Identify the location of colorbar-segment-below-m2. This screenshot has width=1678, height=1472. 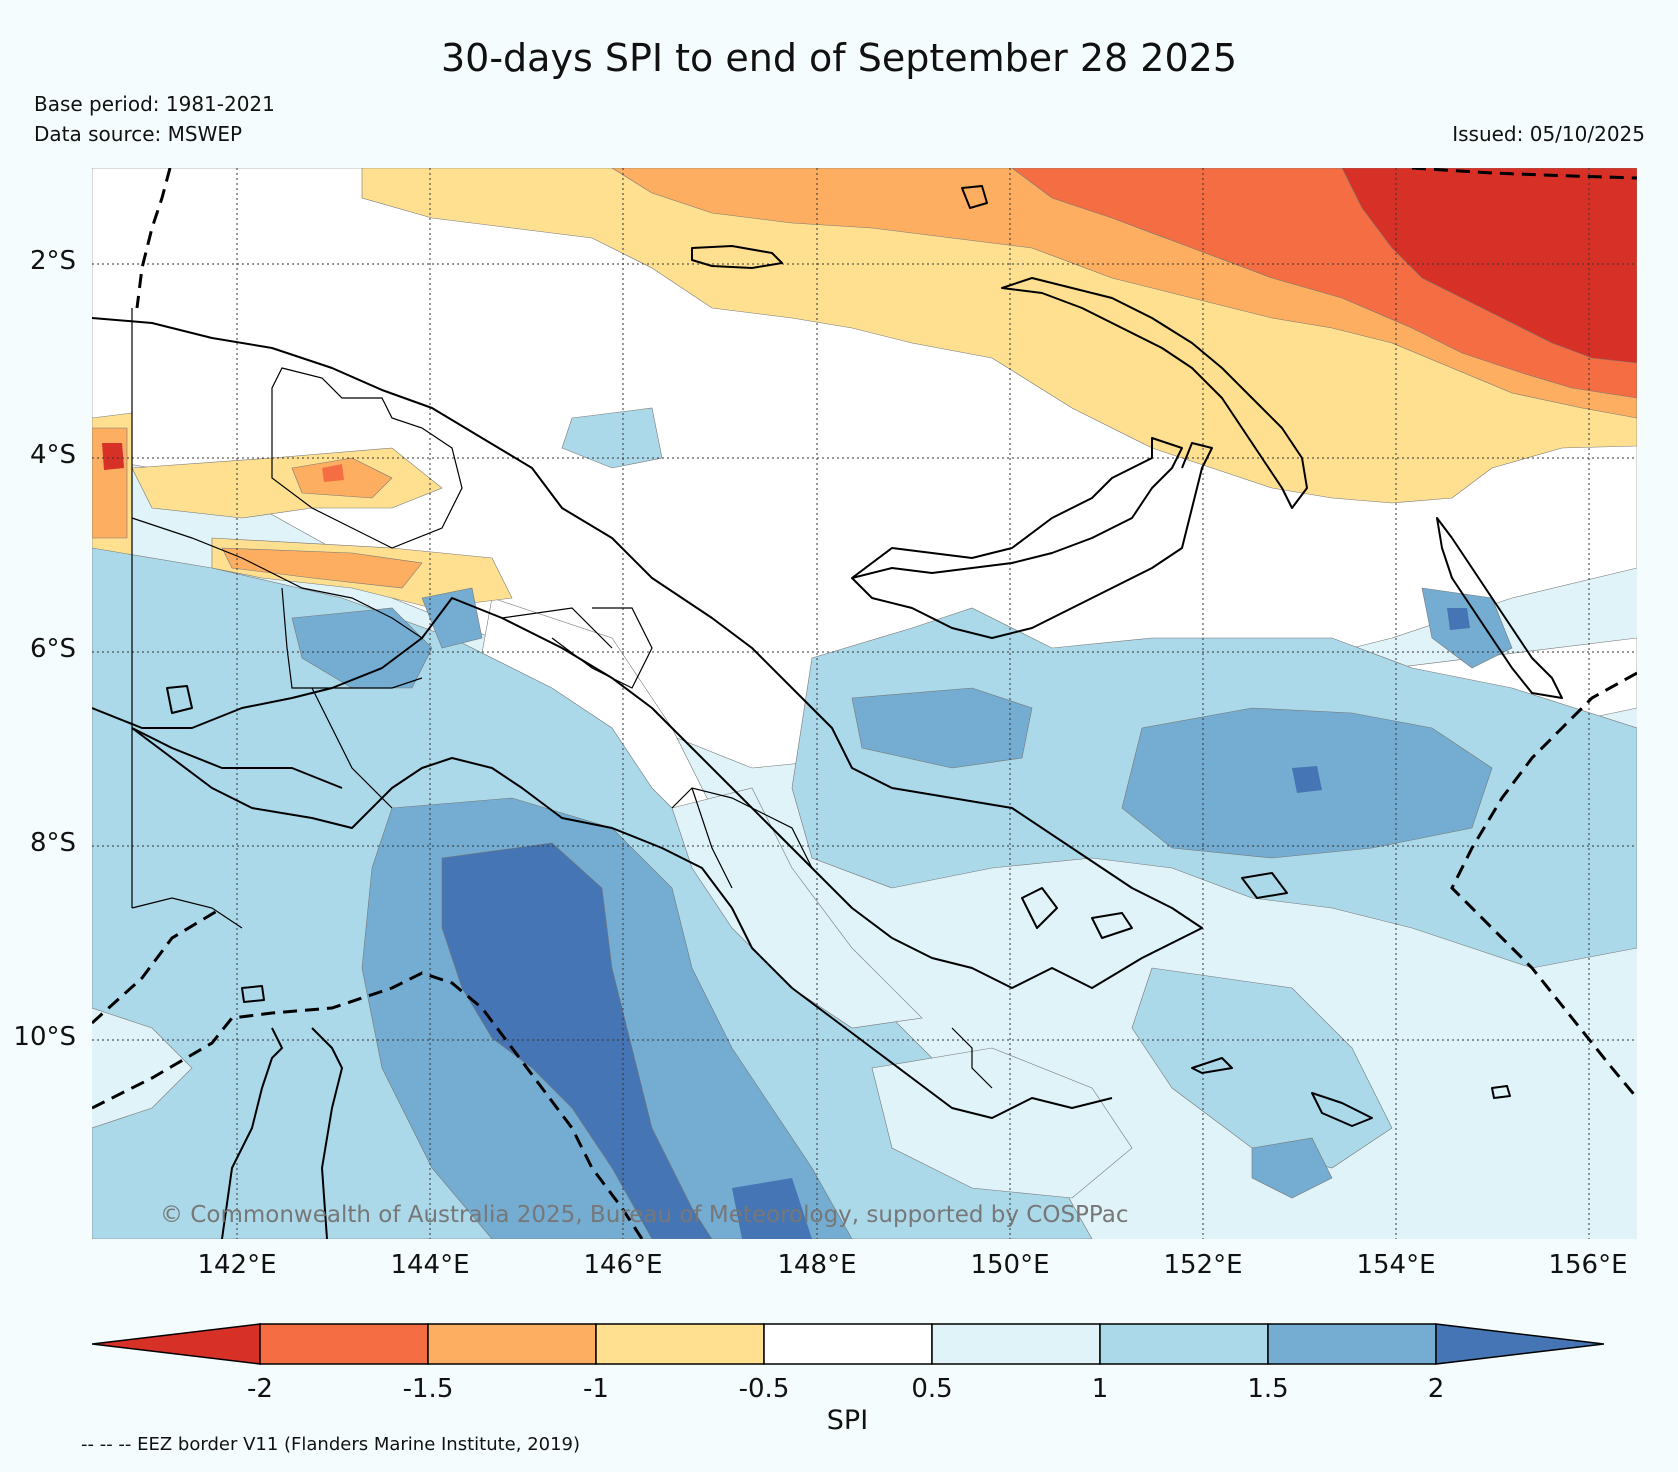
(176, 1344).